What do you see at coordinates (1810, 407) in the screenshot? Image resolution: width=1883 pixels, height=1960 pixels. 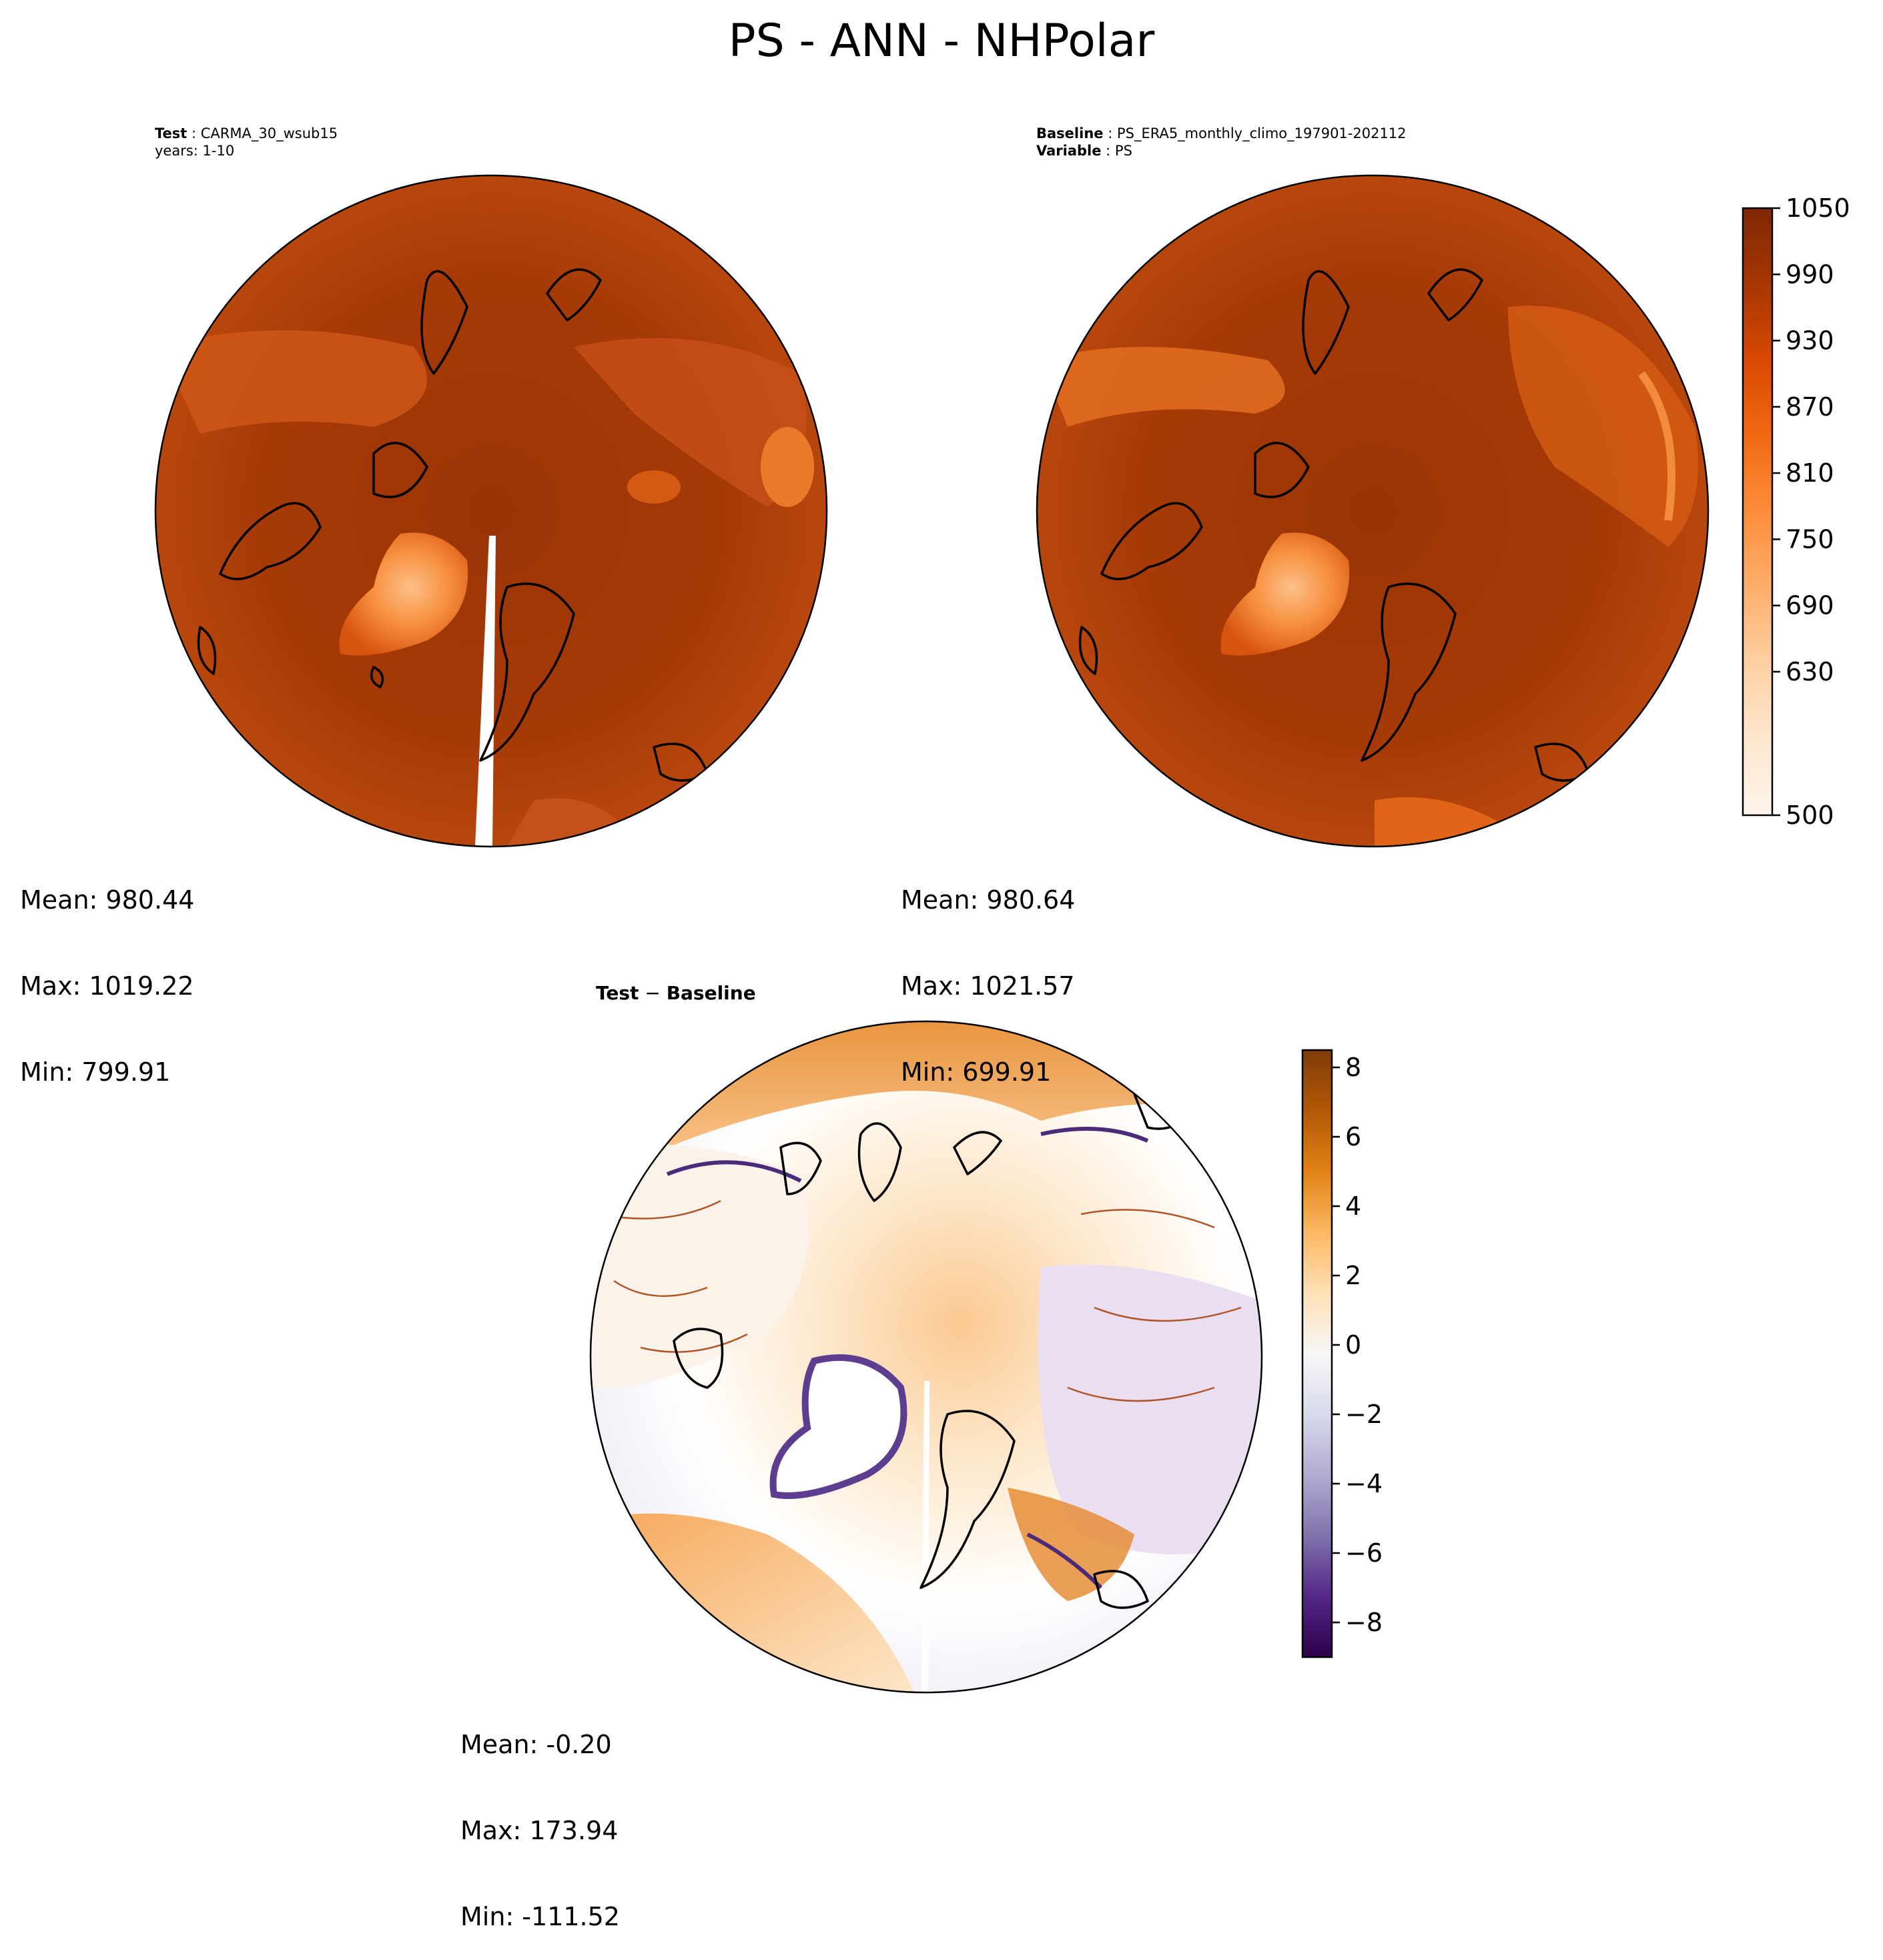 I see `ps-colorbar-tick-label: 870` at bounding box center [1810, 407].